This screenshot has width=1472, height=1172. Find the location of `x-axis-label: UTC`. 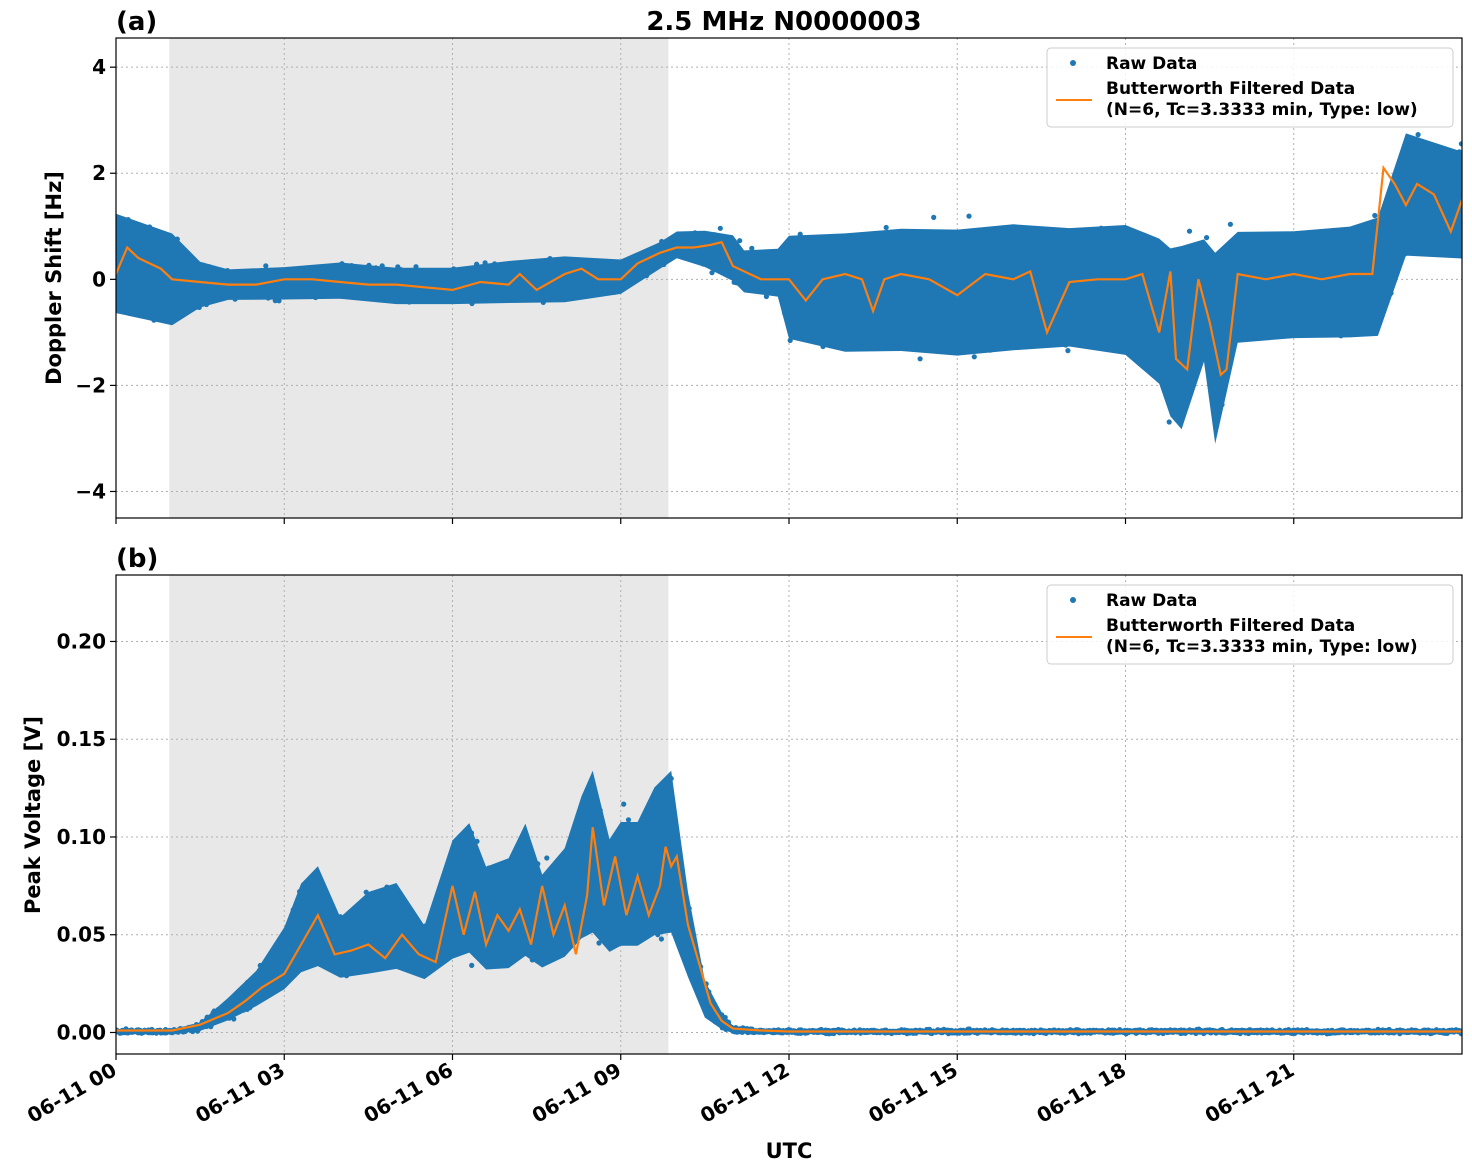

x-axis-label: UTC is located at coordinates (789, 1151).